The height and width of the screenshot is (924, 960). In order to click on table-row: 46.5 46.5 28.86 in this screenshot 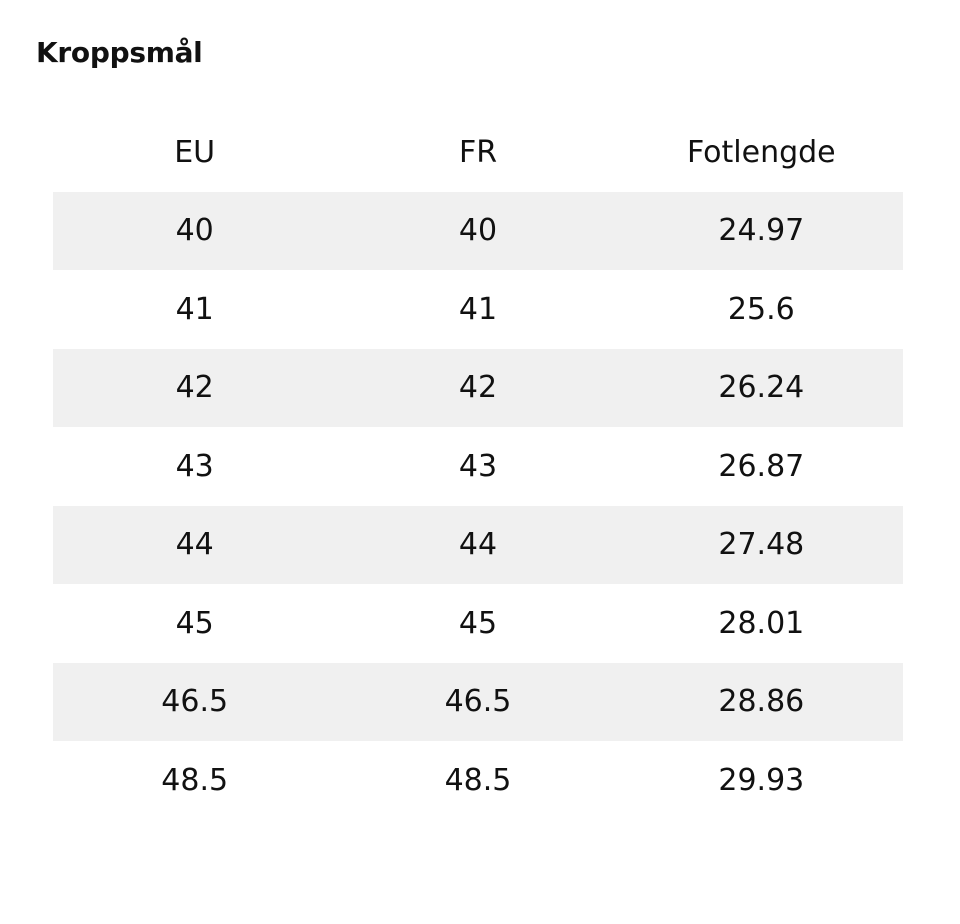, I will do `click(478, 701)`.